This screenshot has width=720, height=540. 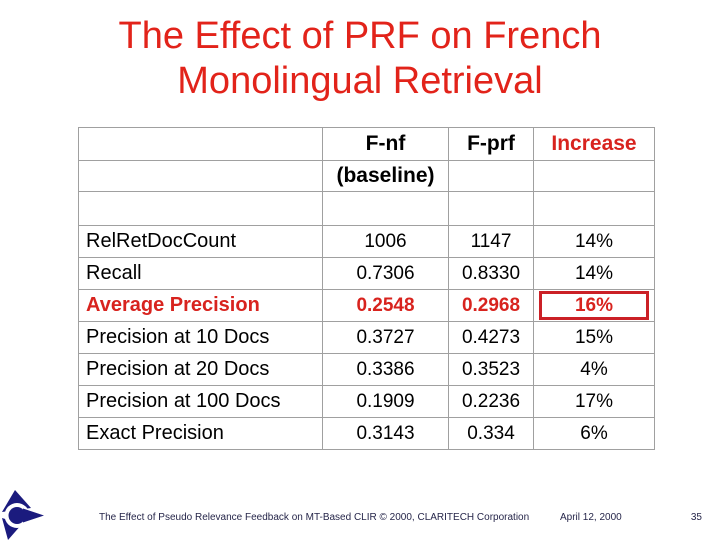 What do you see at coordinates (594, 144) in the screenshot?
I see `col-header-increase: Increase` at bounding box center [594, 144].